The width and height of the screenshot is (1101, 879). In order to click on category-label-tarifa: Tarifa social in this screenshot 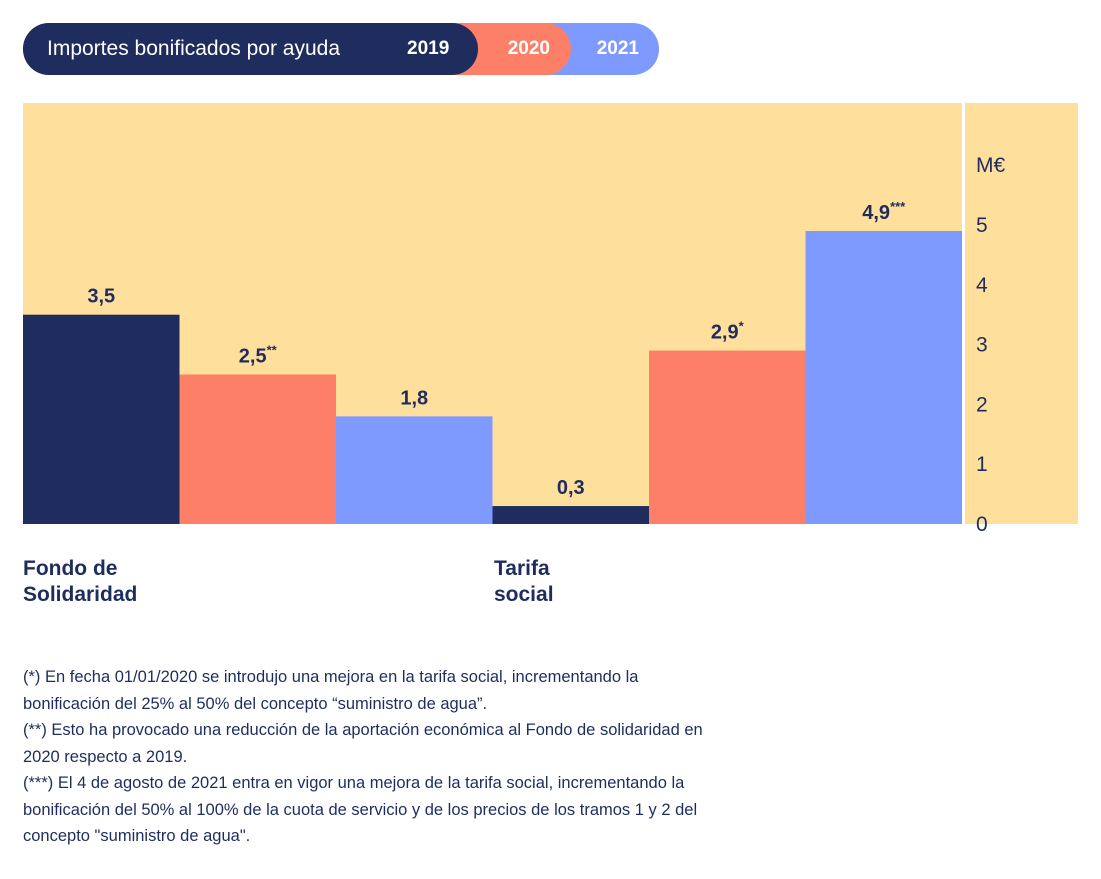, I will do `click(524, 582)`.